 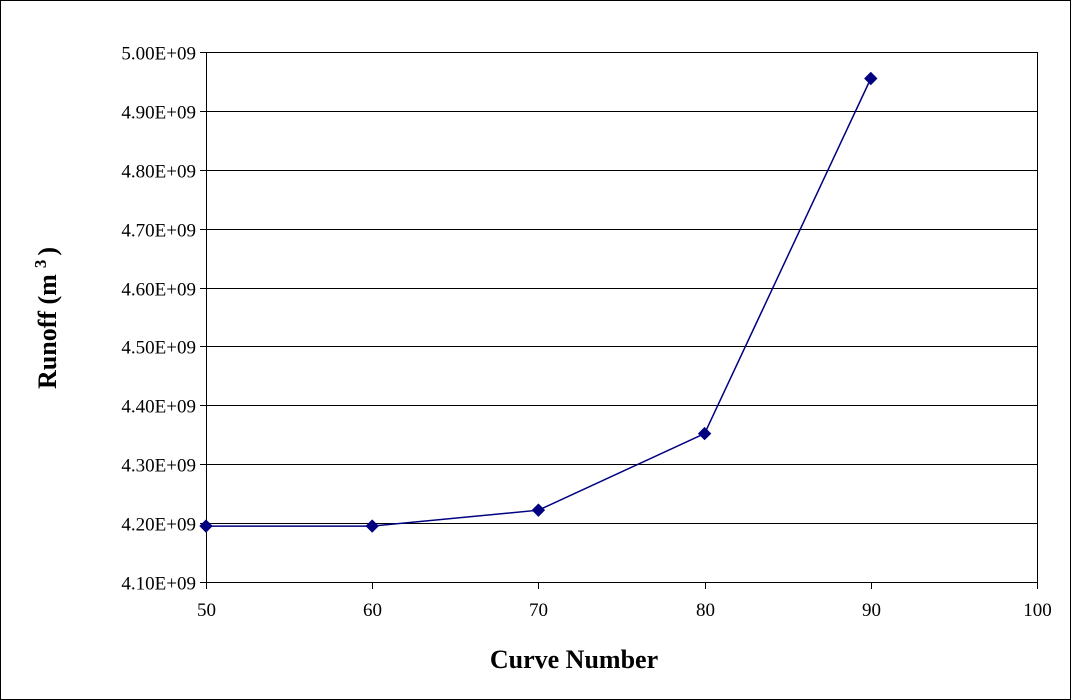 I want to click on y-tick-label: 4.10E+09, so click(x=158, y=584).